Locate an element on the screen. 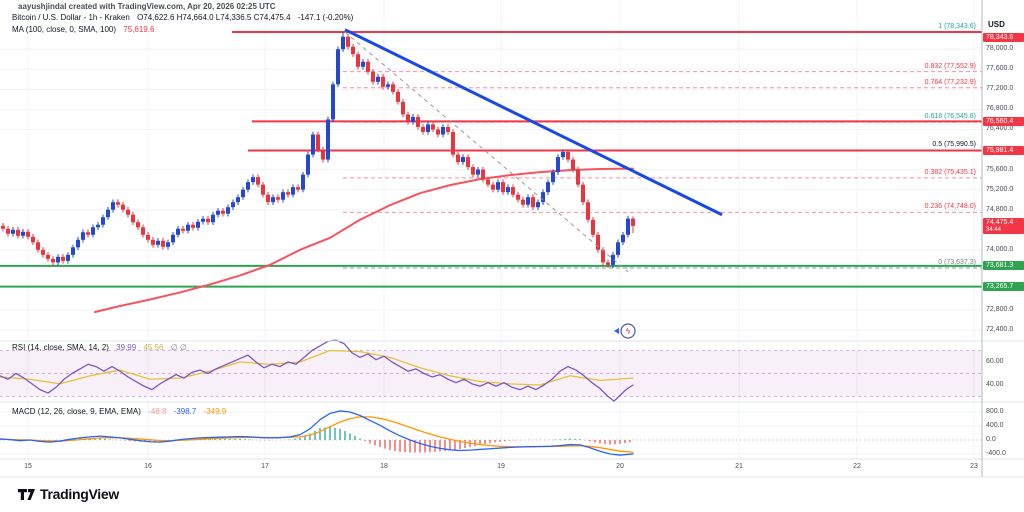  symbol-title: Bitcoin / U.S. Dollar - 1h - Kraken is located at coordinates (71, 17).